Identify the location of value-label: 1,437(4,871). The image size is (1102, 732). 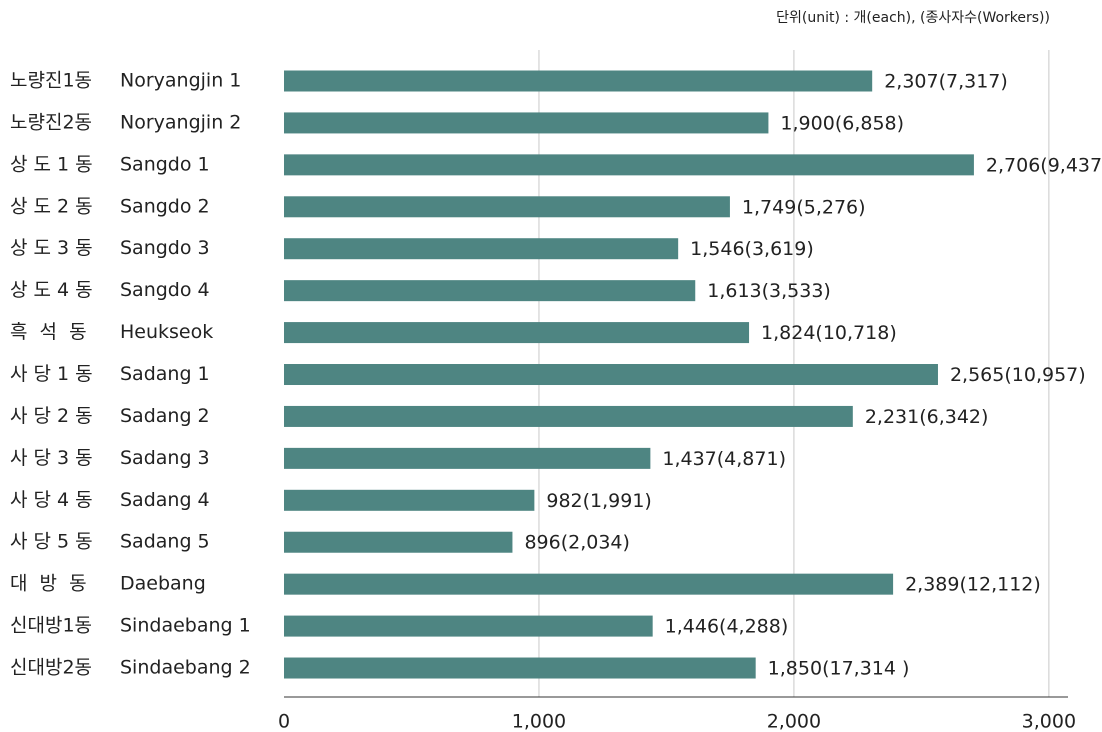
(724, 459).